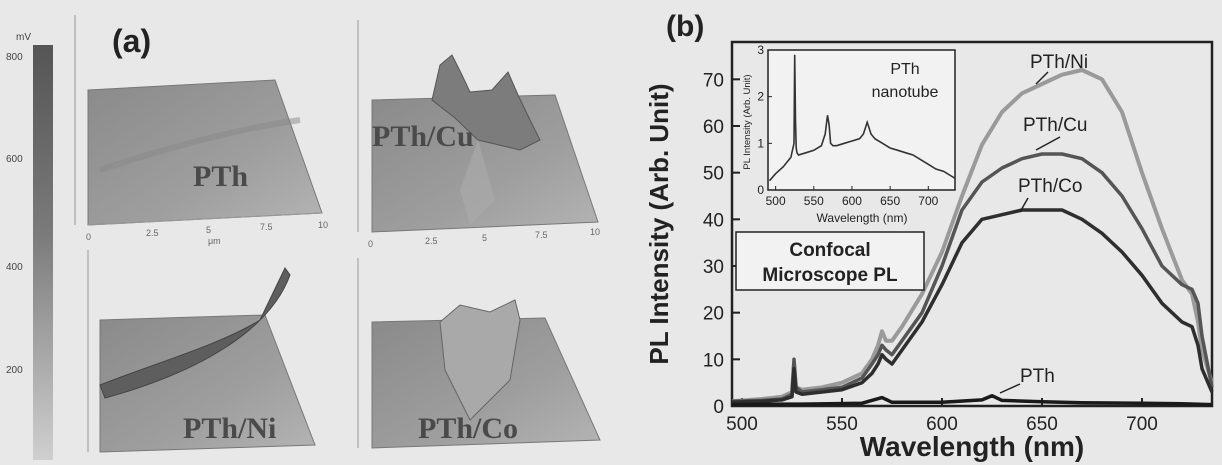  Describe the element at coordinates (1142, 424) in the screenshot. I see `x-tick-label: 700` at that location.